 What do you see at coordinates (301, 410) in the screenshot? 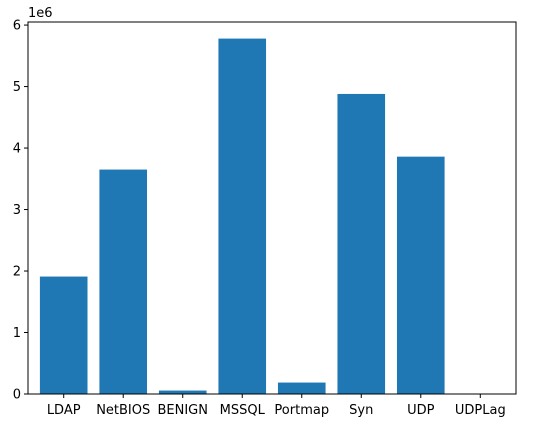
I see `x-tick-label: Portmap` at bounding box center [301, 410].